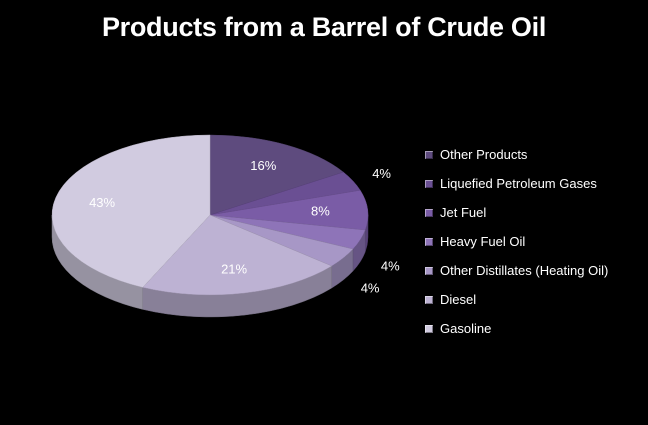 This screenshot has width=648, height=425. I want to click on data-label-gasoline: 43%, so click(102, 202).